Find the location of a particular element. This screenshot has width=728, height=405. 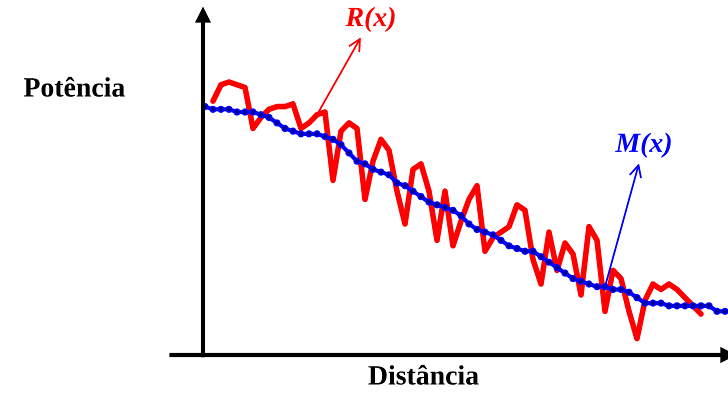

x-axis-title: Distância is located at coordinates (423, 374).